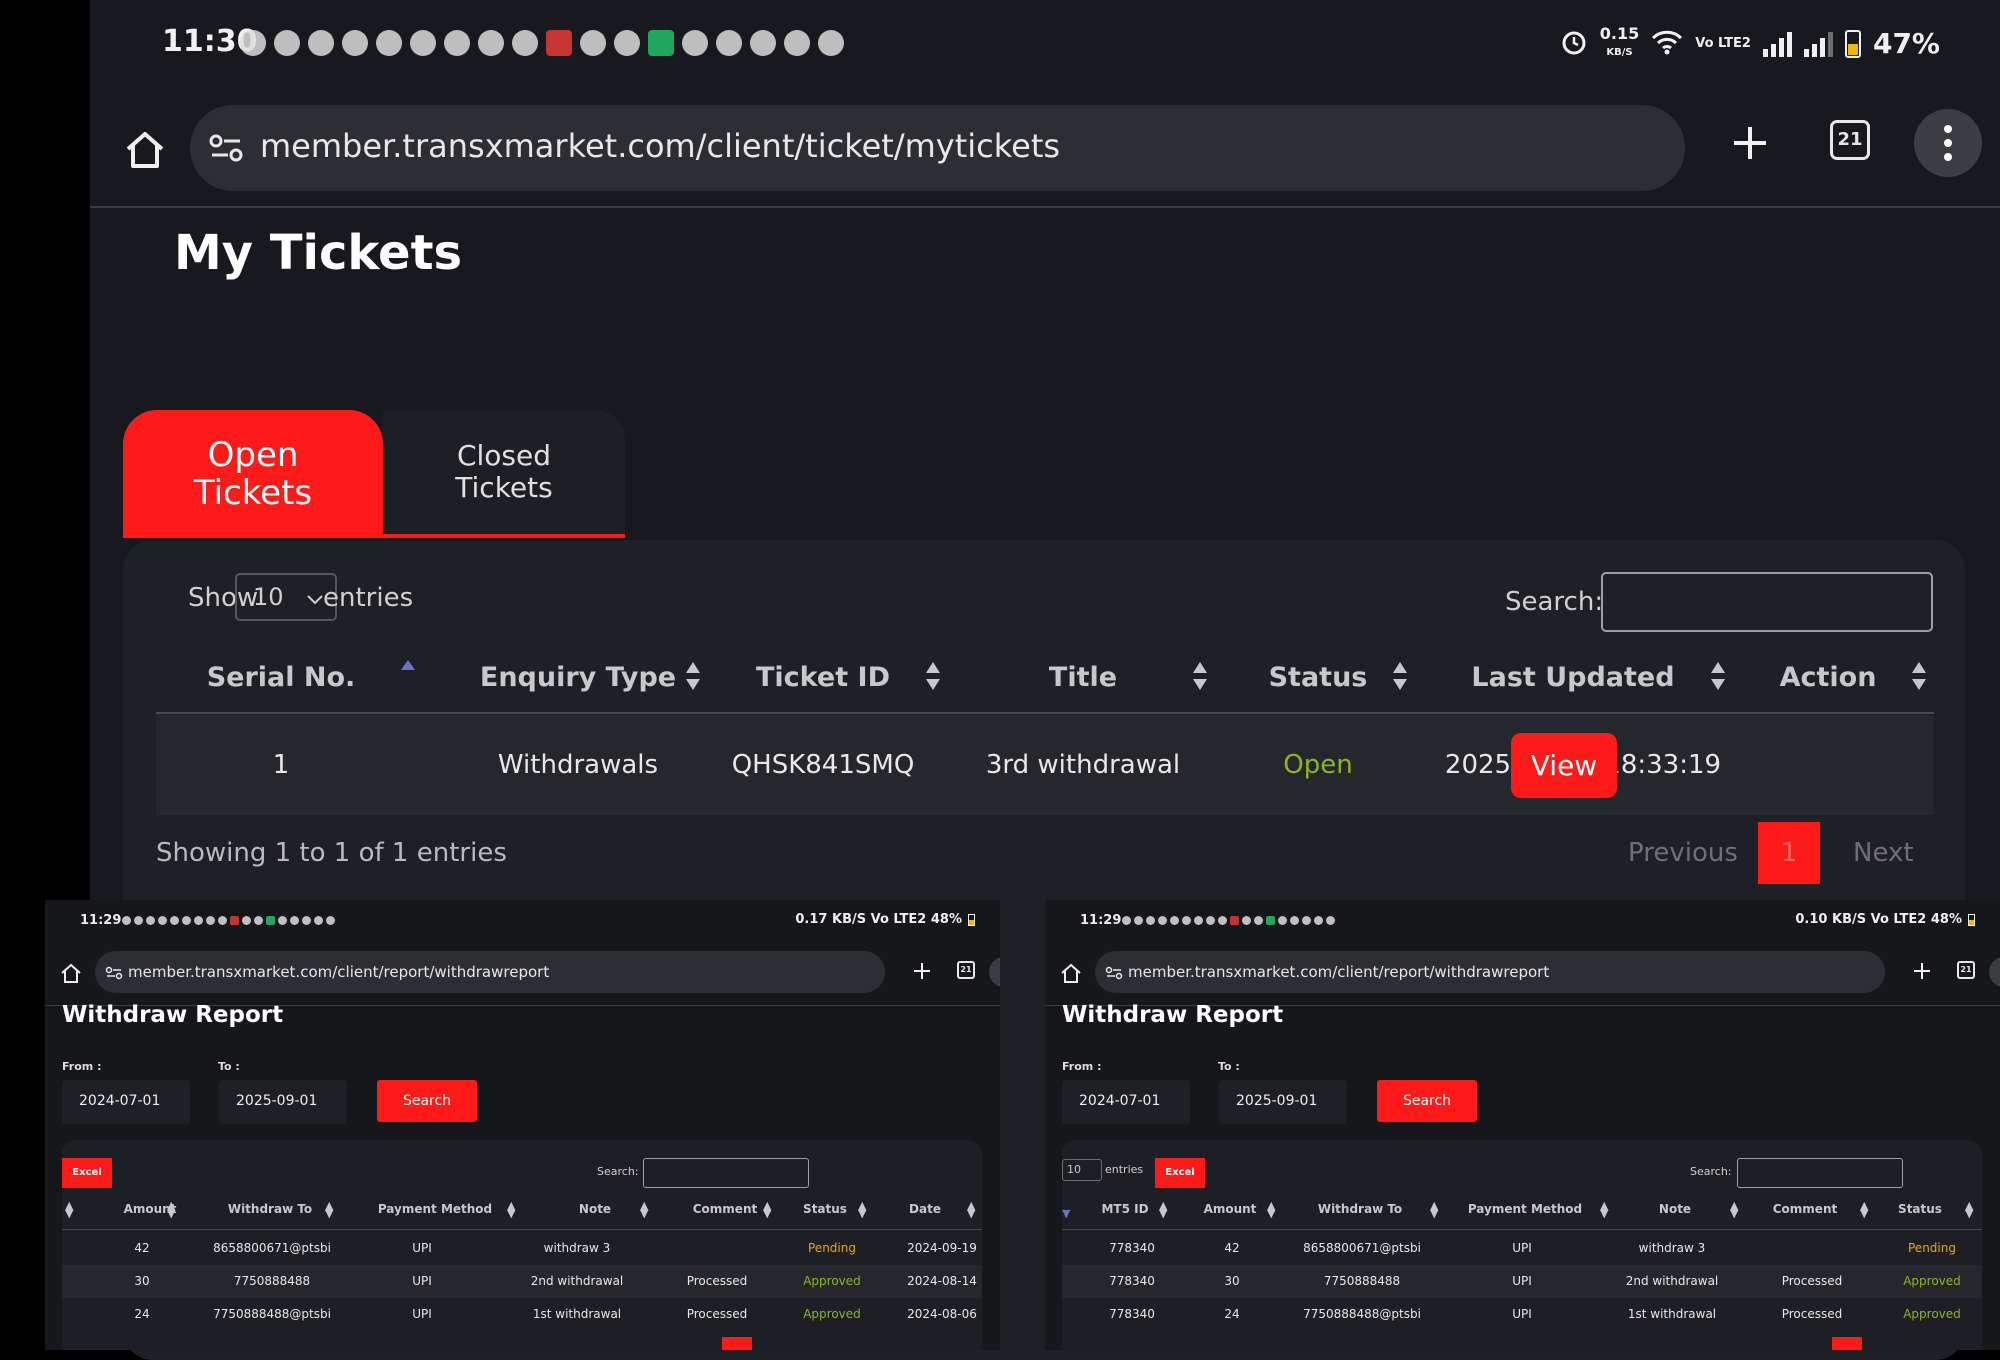 This screenshot has height=1360, width=2000. I want to click on th-action: Action, so click(1828, 677).